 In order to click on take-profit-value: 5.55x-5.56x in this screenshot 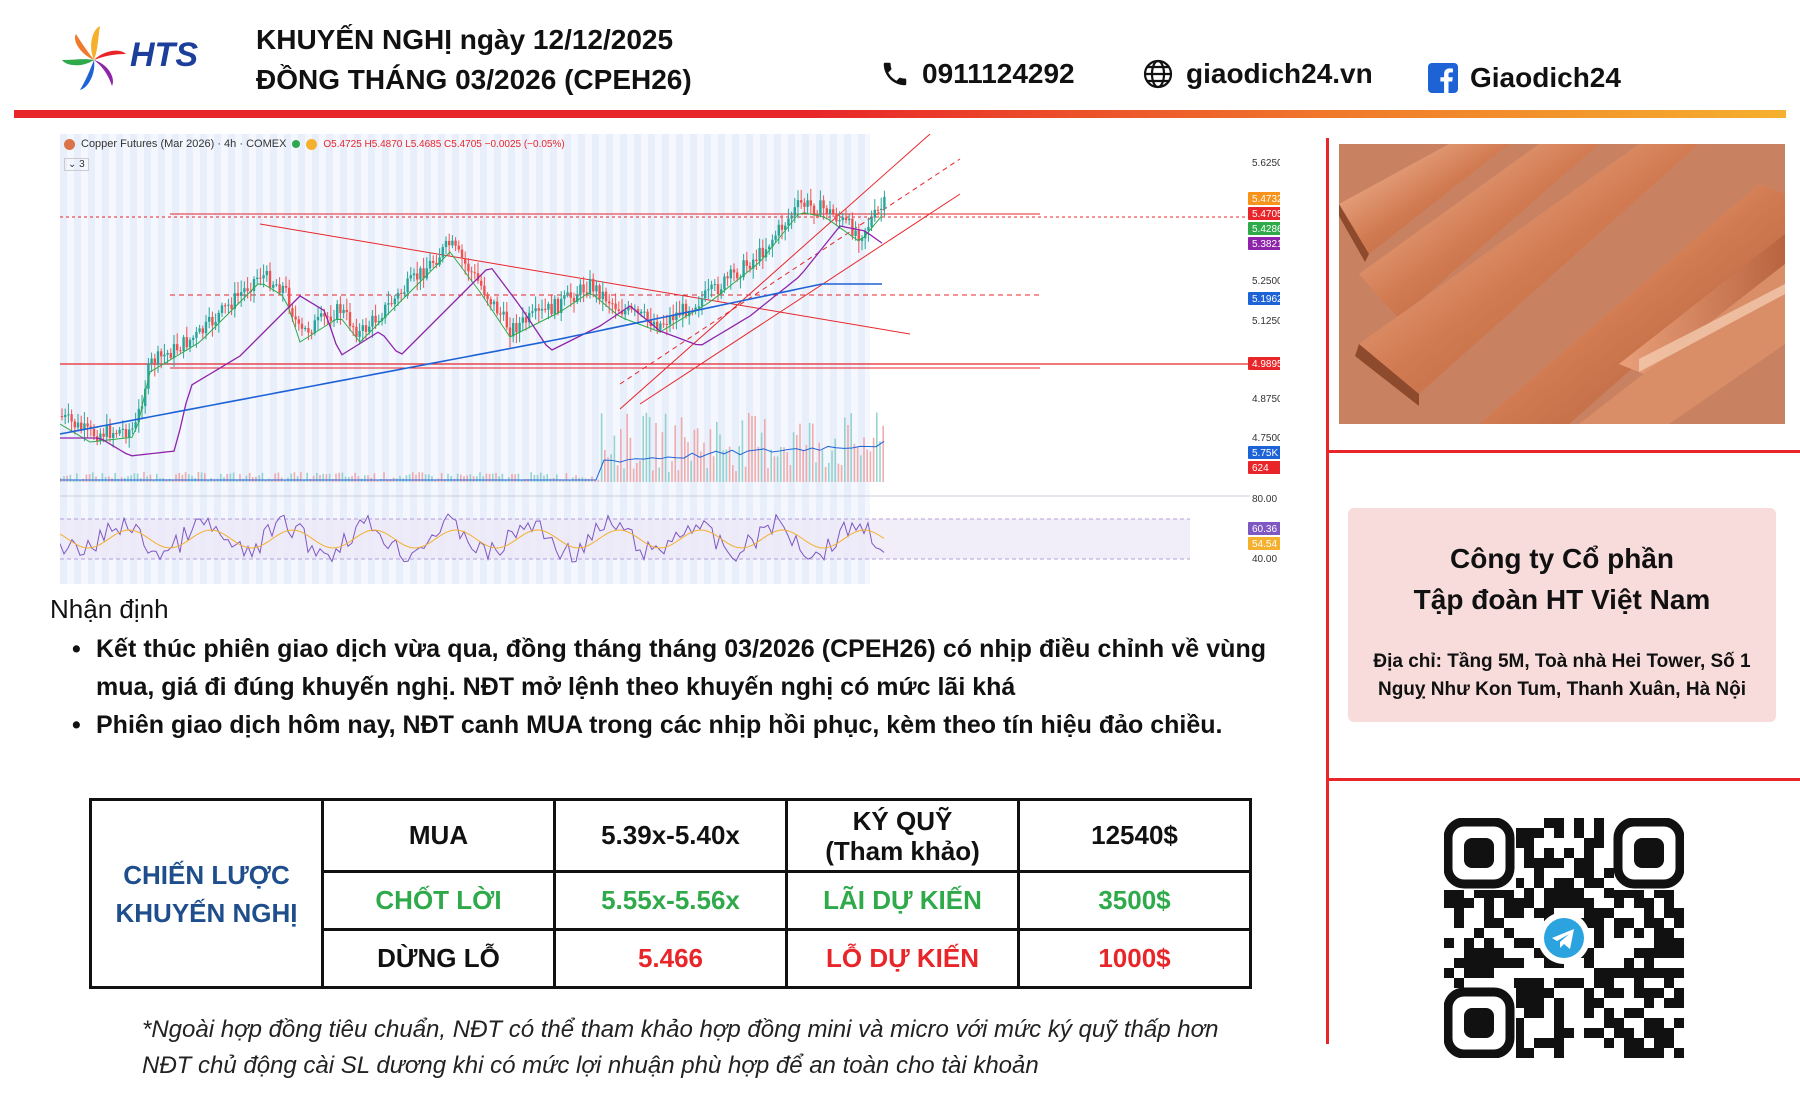, I will do `click(670, 900)`.